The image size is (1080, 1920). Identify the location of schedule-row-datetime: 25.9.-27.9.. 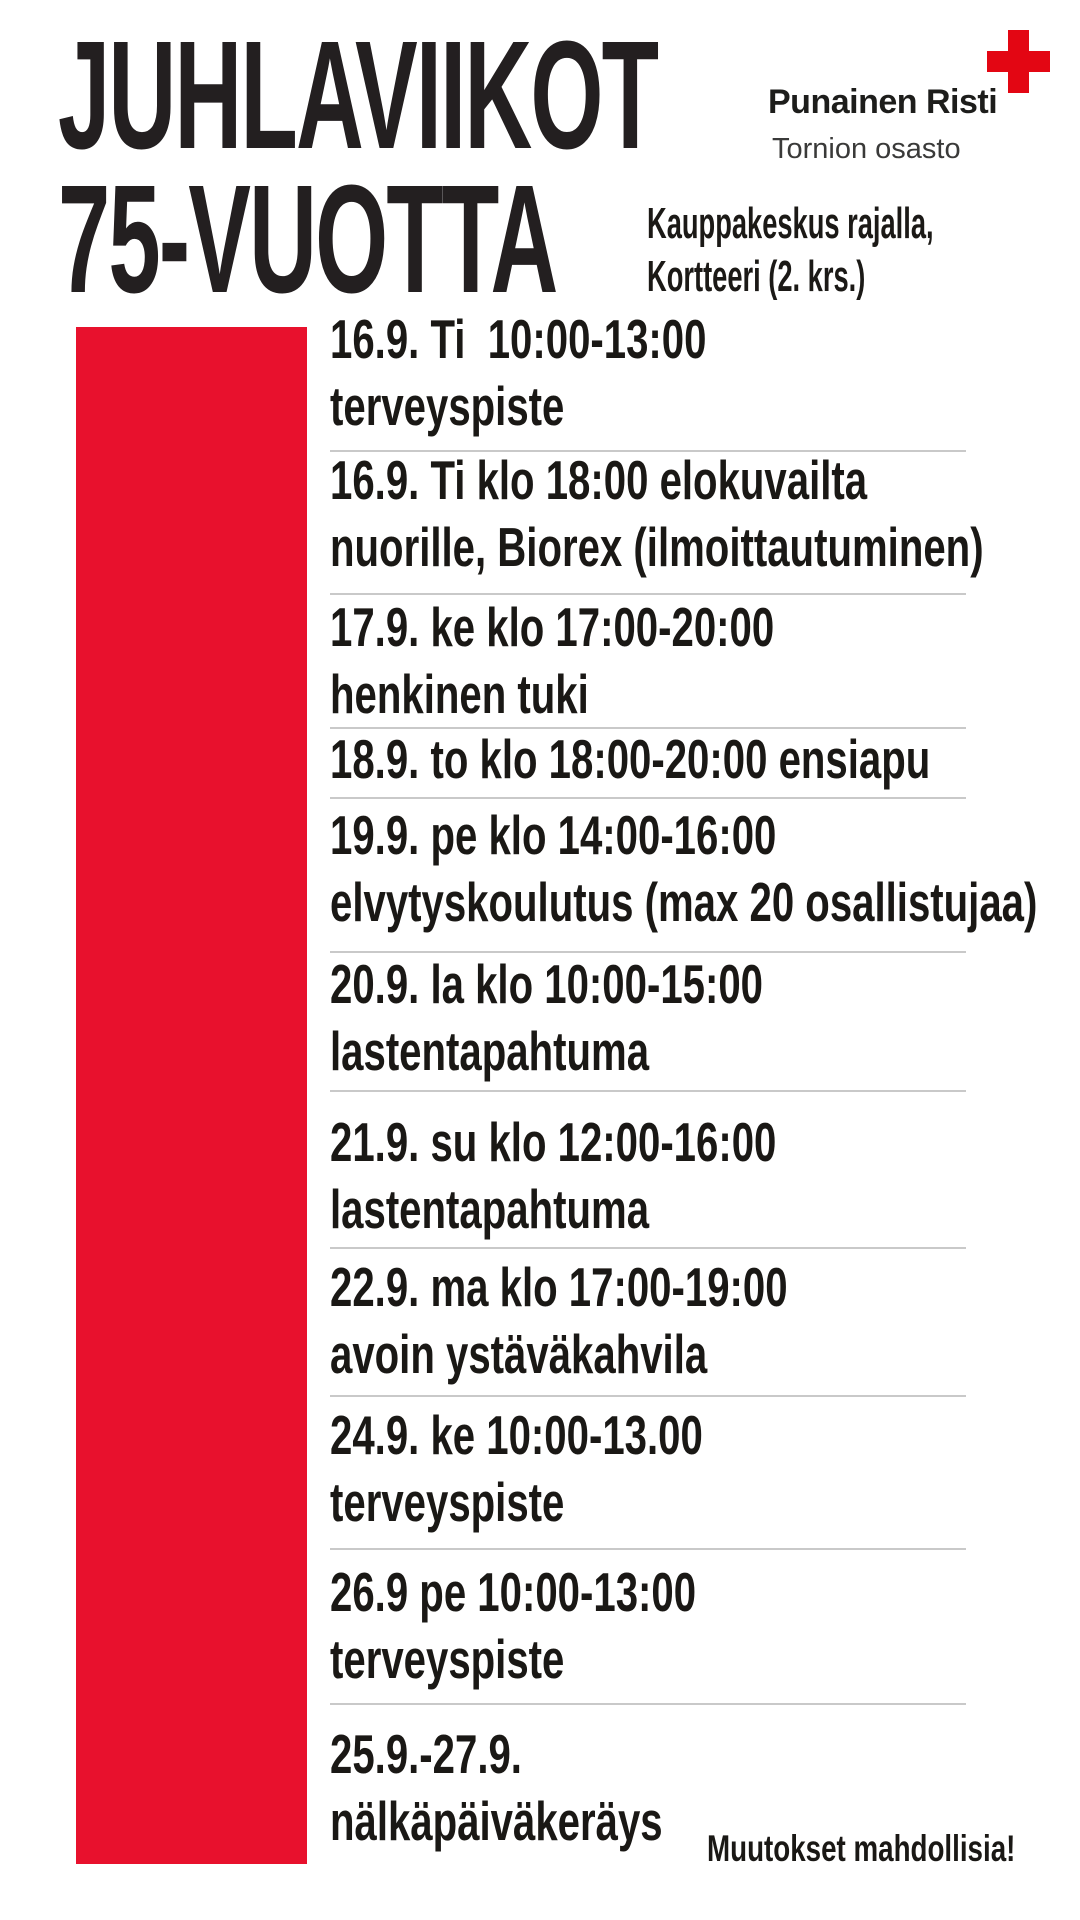
(426, 1754).